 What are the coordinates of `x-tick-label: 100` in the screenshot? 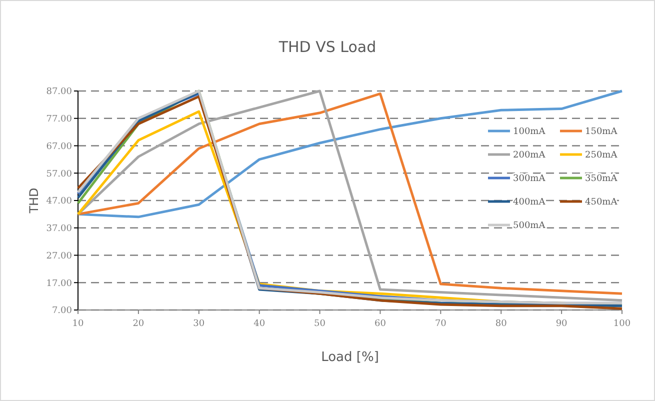 It's located at (622, 324).